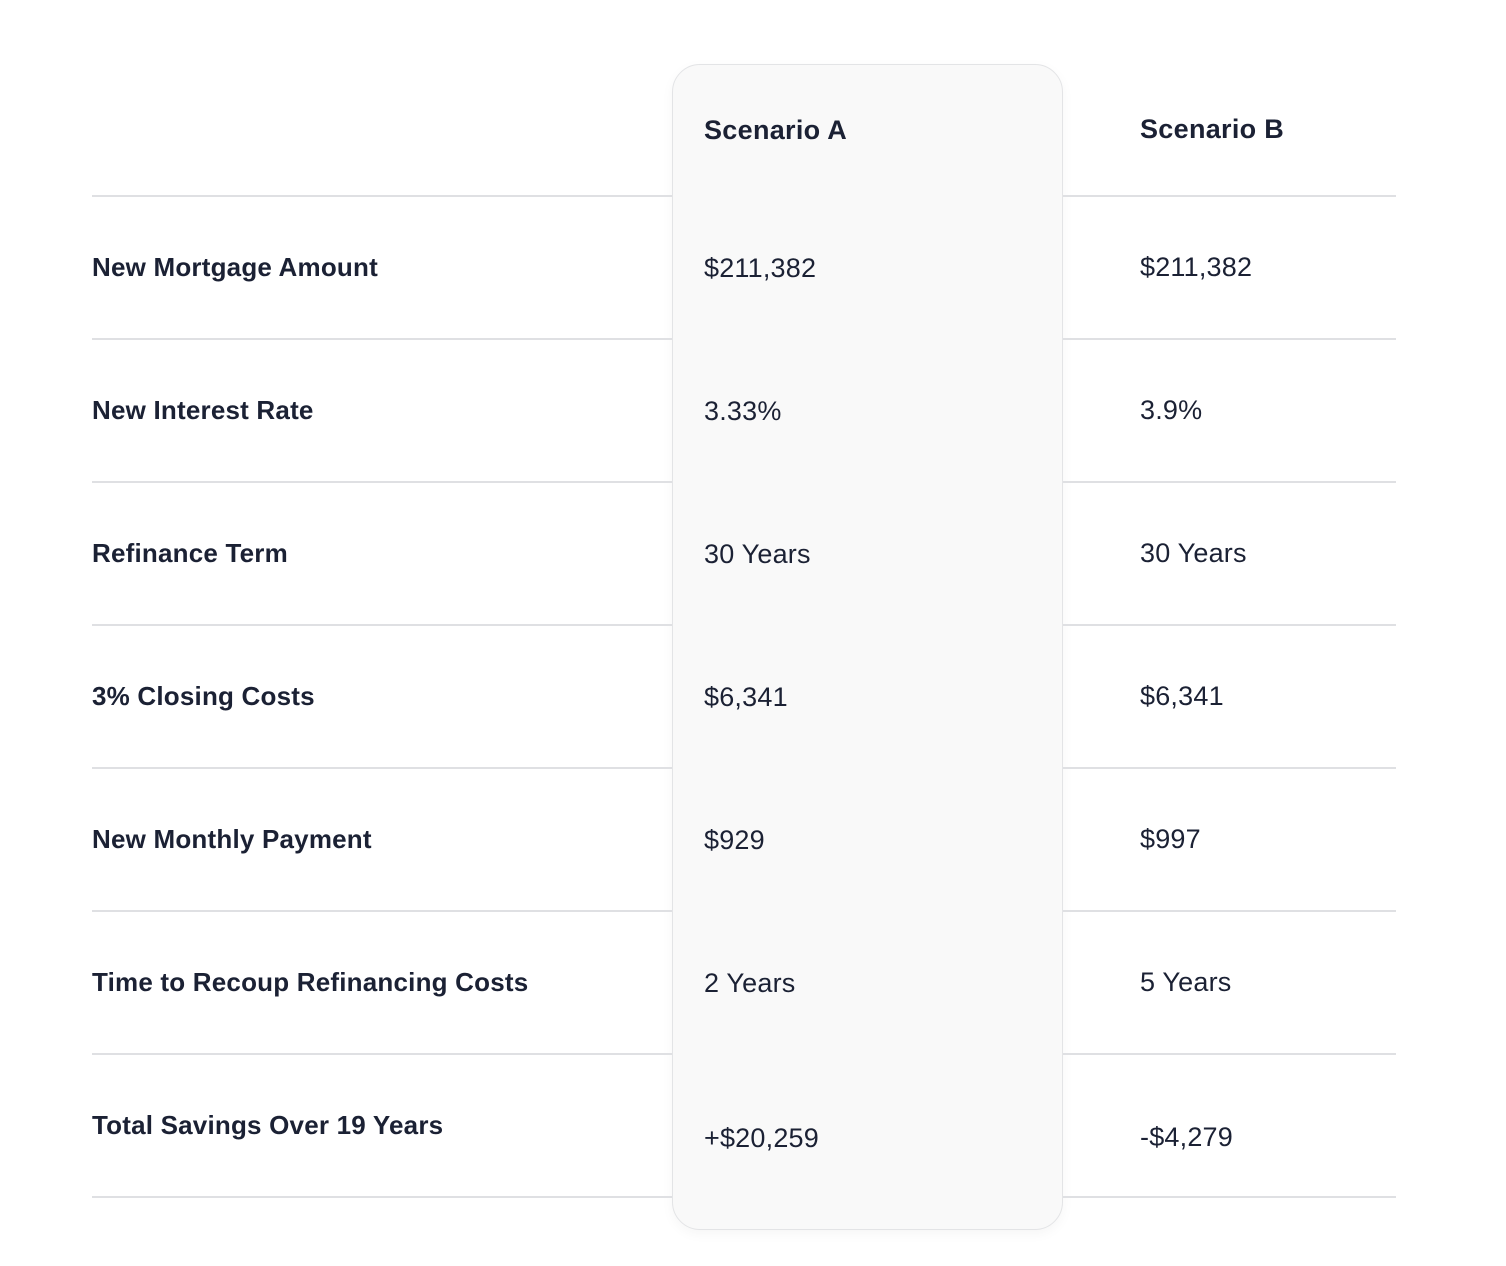 The image size is (1506, 1266). I want to click on table-row: New Monthly Payment $929 $997, so click(744, 840).